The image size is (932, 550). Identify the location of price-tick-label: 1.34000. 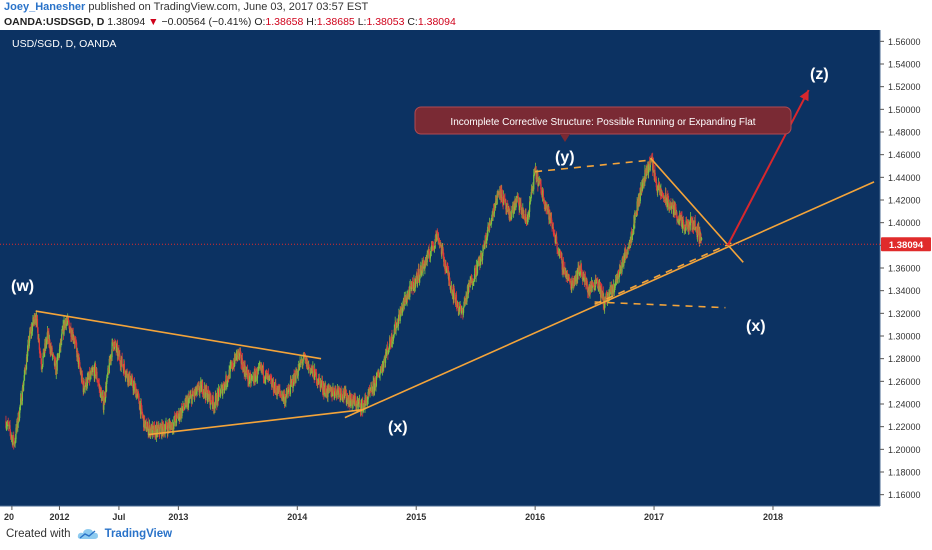
(904, 291).